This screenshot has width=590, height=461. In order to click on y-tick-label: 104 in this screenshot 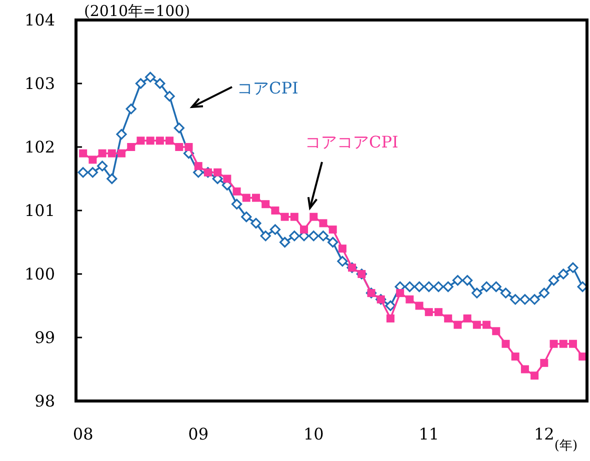, I will do `click(39, 20)`.